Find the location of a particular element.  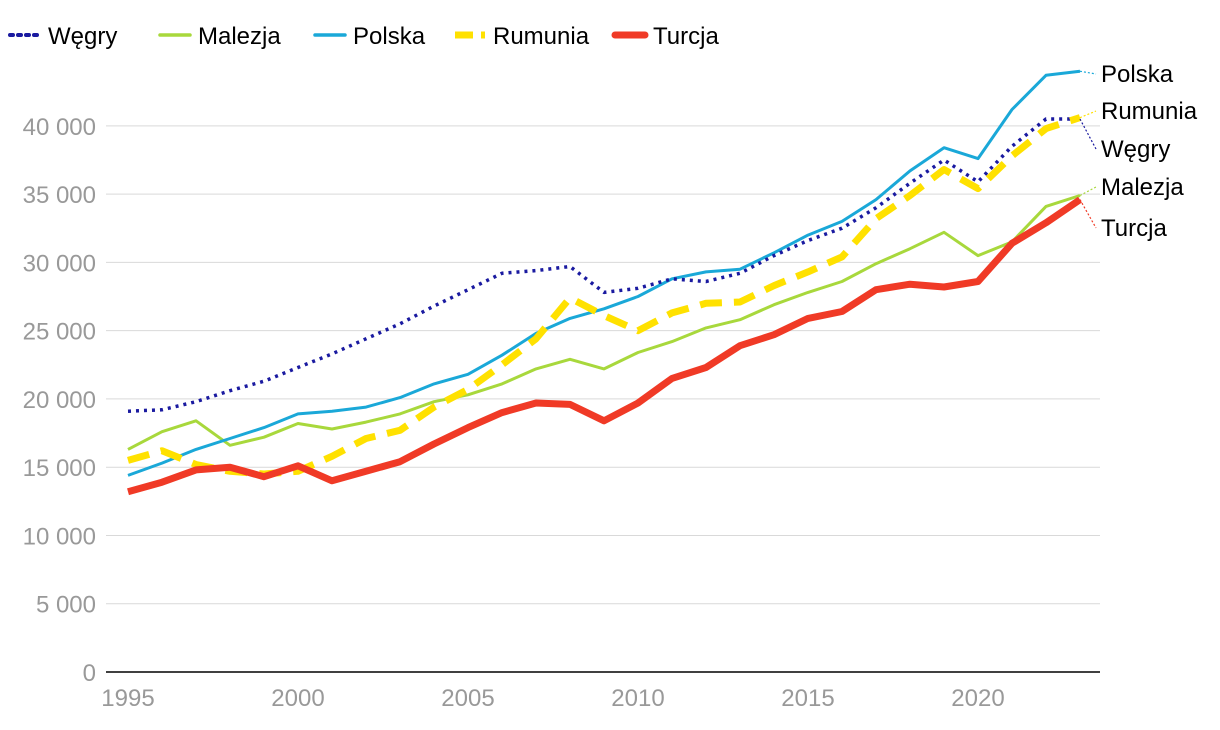

legend-label: Rumunia is located at coordinates (541, 36).